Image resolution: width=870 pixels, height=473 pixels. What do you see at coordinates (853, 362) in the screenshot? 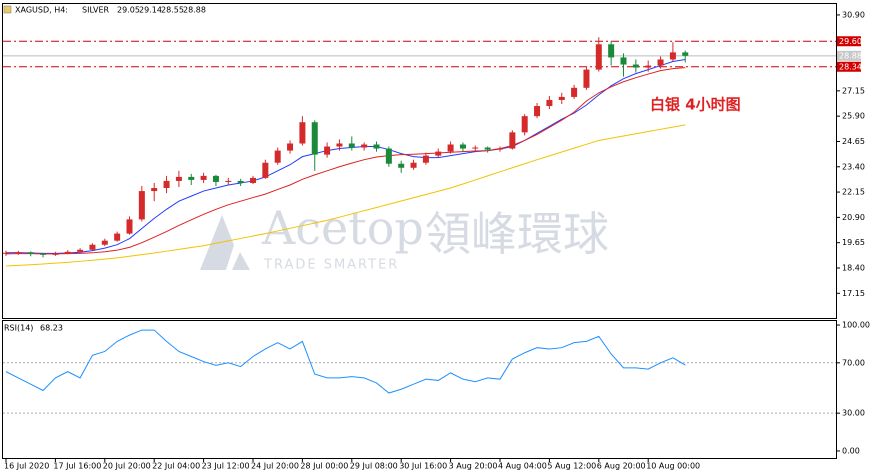
I see `y-tick-label: 70.00` at bounding box center [853, 362].